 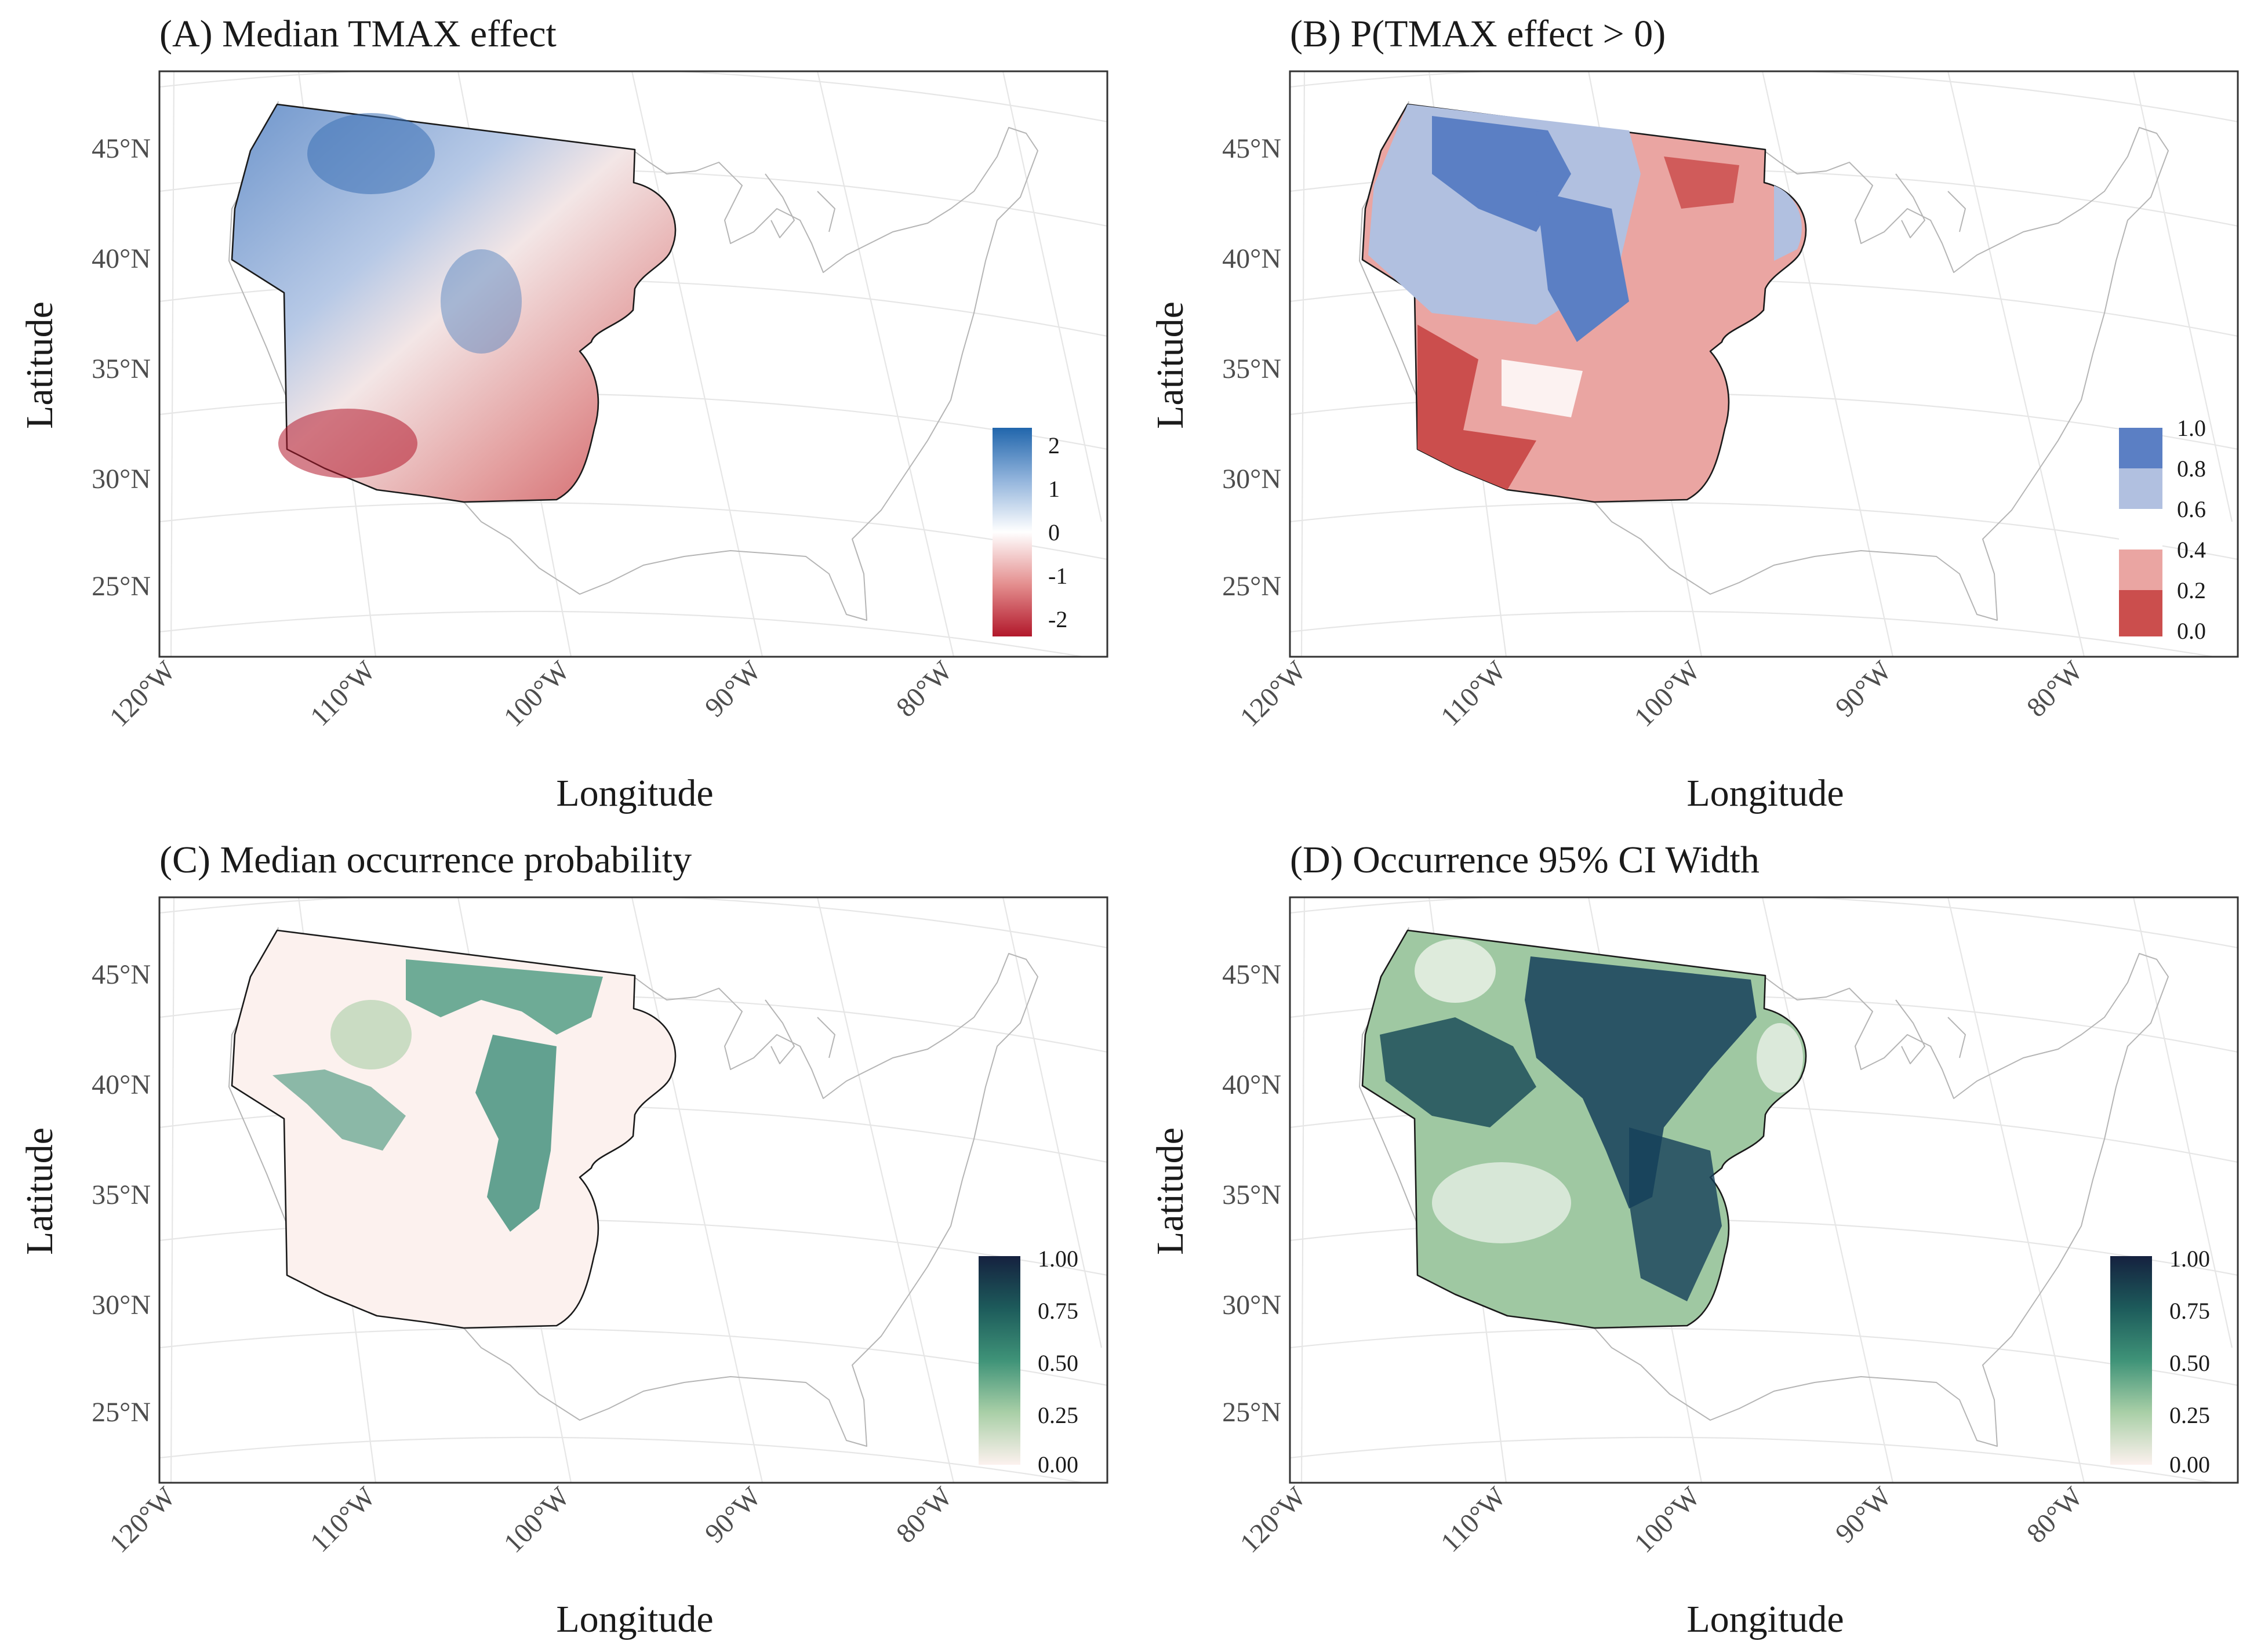 I want to click on occurrence-west, so click(x=339, y=1110).